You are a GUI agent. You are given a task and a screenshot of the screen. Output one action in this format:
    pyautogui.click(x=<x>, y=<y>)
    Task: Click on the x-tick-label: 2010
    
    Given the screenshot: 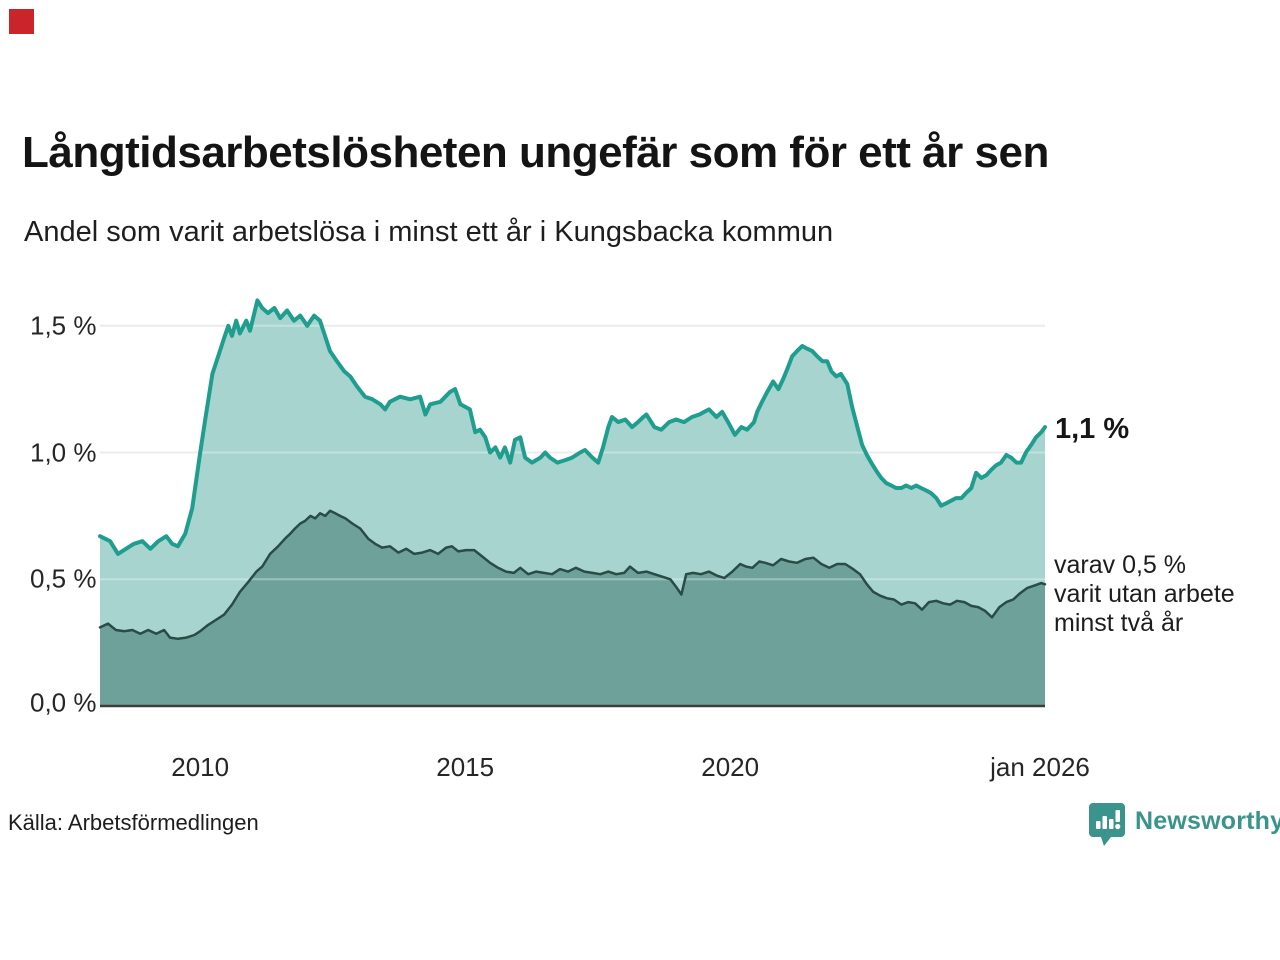 What is the action you would take?
    pyautogui.click(x=200, y=767)
    